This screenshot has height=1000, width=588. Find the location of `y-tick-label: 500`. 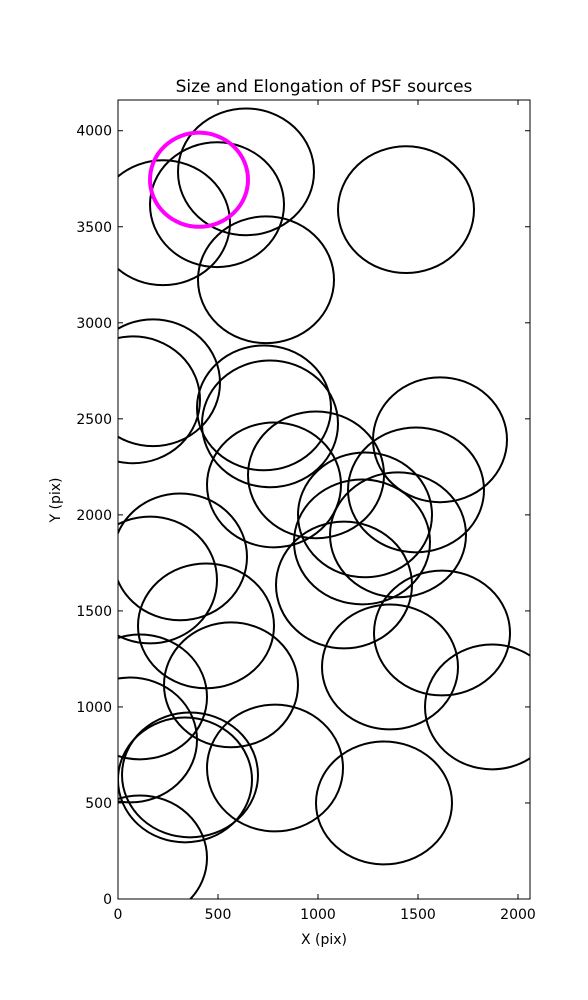

y-tick-label: 500 is located at coordinates (98, 804).